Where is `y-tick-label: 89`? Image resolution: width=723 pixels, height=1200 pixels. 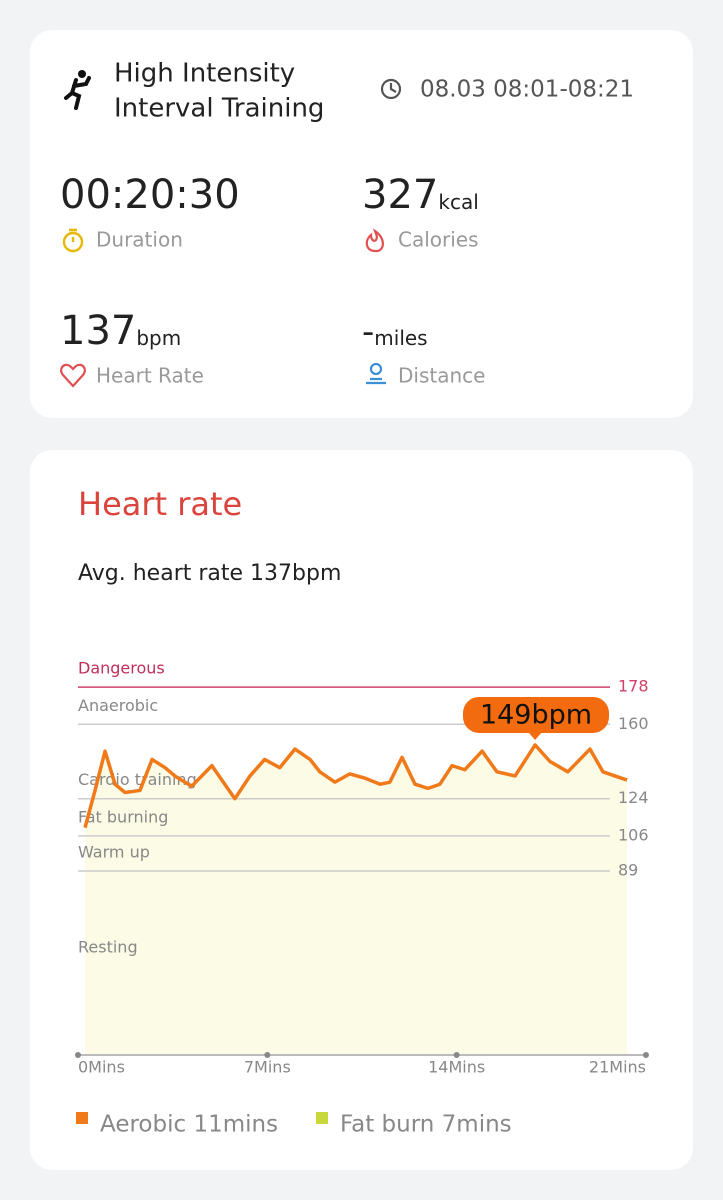
y-tick-label: 89 is located at coordinates (628, 870).